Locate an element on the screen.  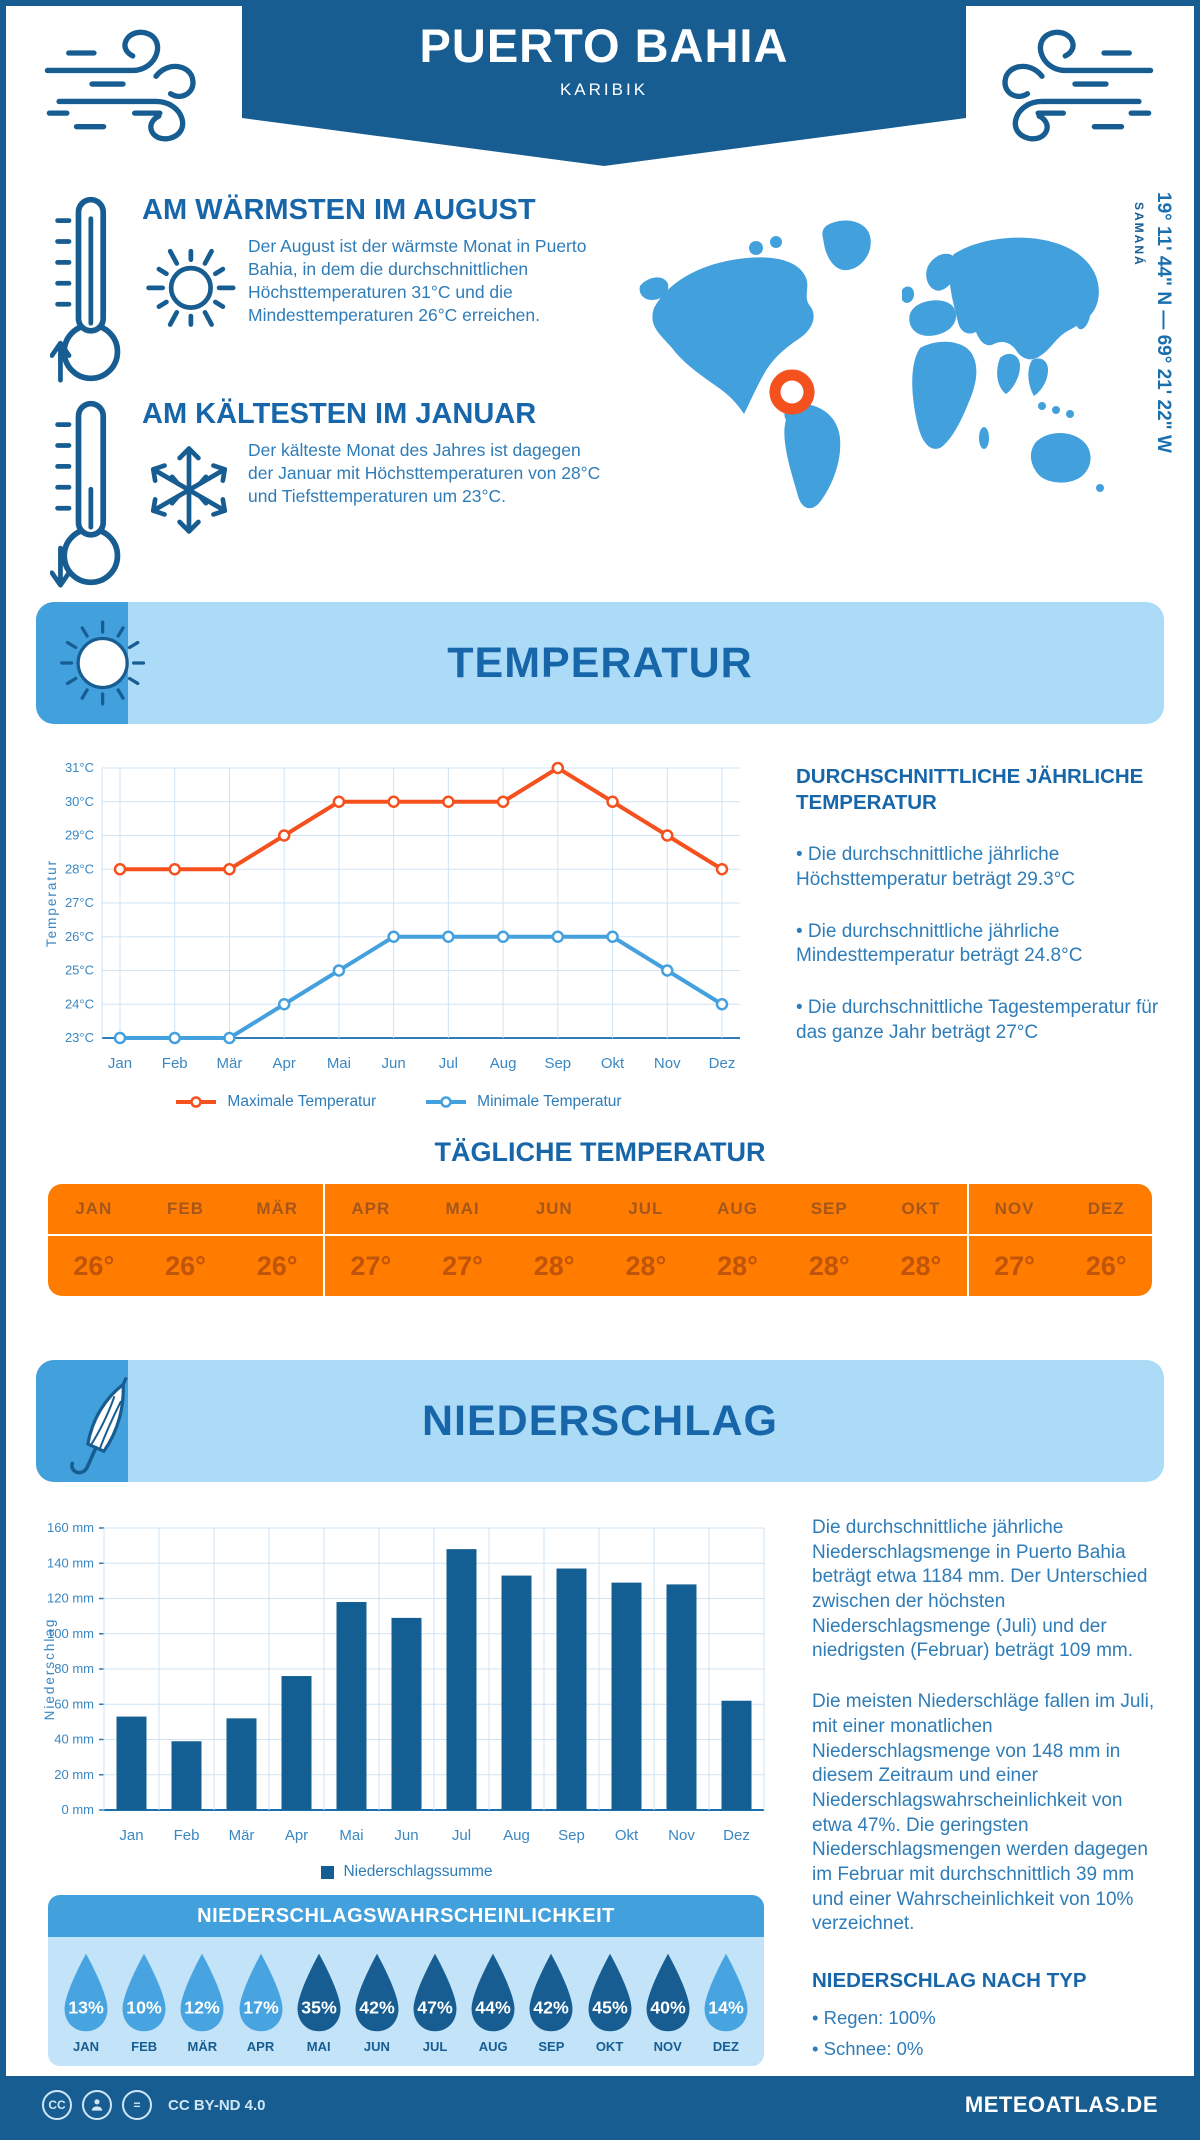
license-group: CC = CC BY-ND 4.0 is located at coordinates (154, 2105).